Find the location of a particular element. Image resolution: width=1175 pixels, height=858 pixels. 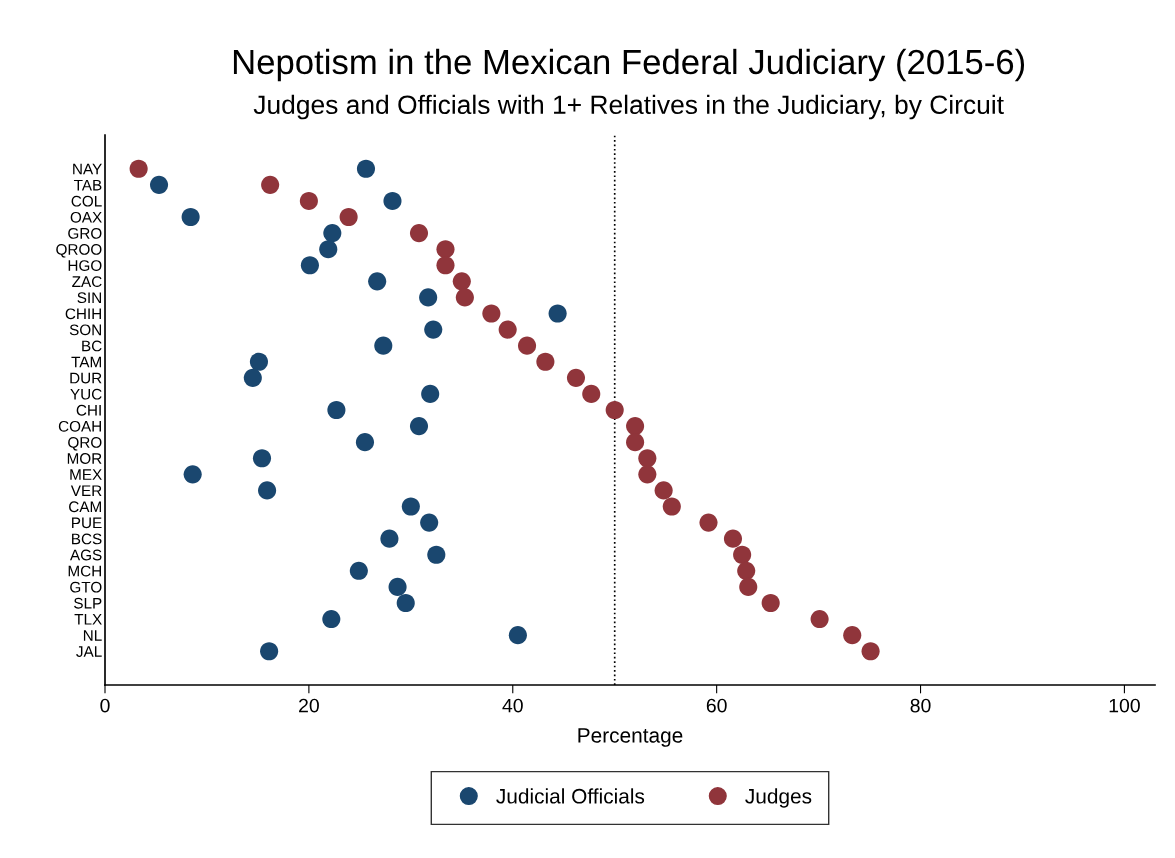

x-tick-label: 80 is located at coordinates (920, 705).